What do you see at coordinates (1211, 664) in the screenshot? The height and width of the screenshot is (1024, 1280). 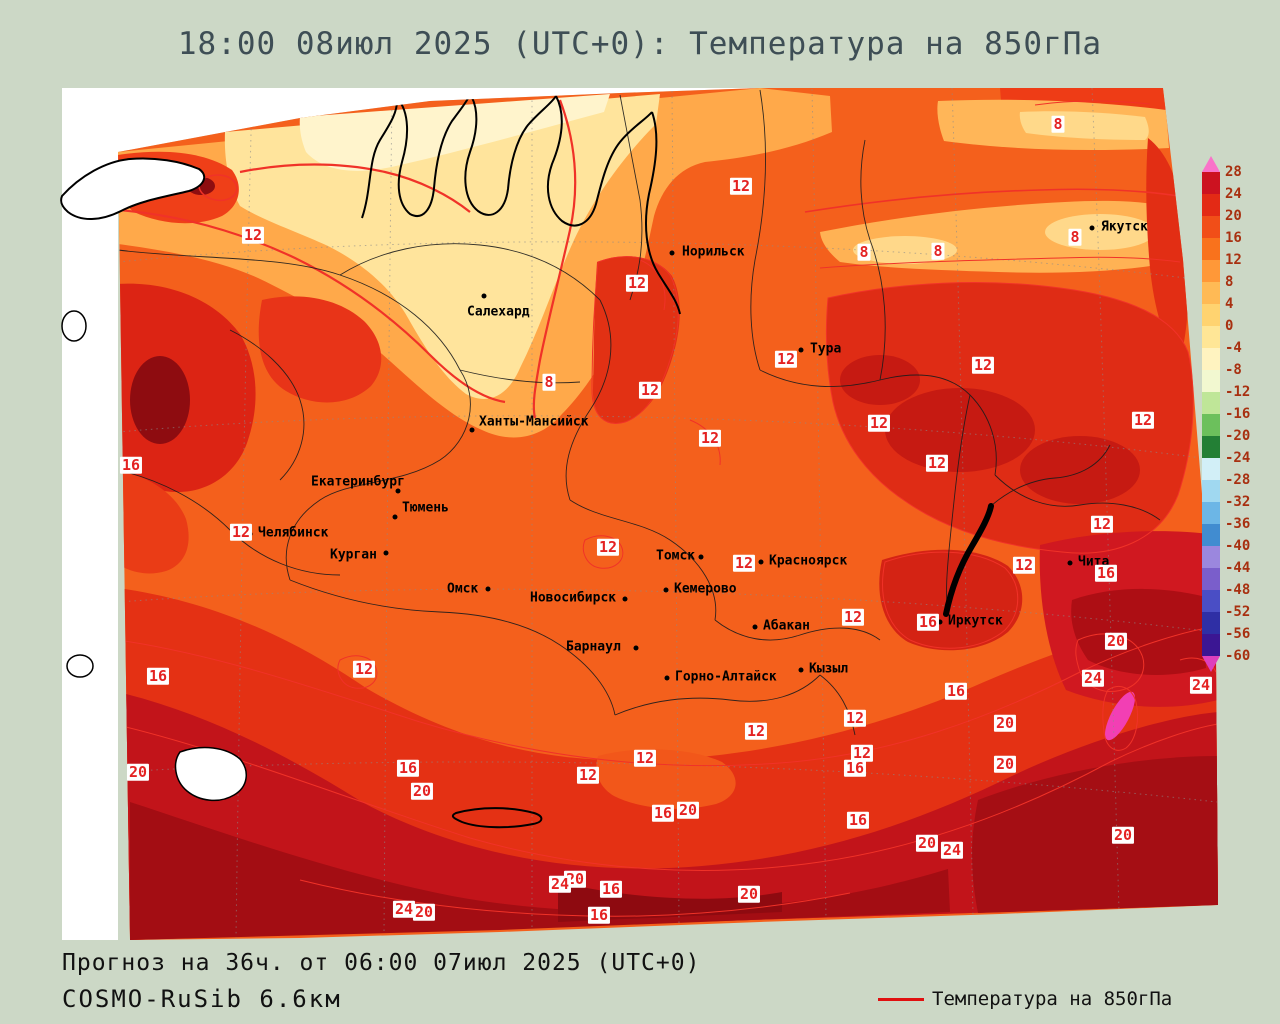 I see `colorbar-under-arrow` at bounding box center [1211, 664].